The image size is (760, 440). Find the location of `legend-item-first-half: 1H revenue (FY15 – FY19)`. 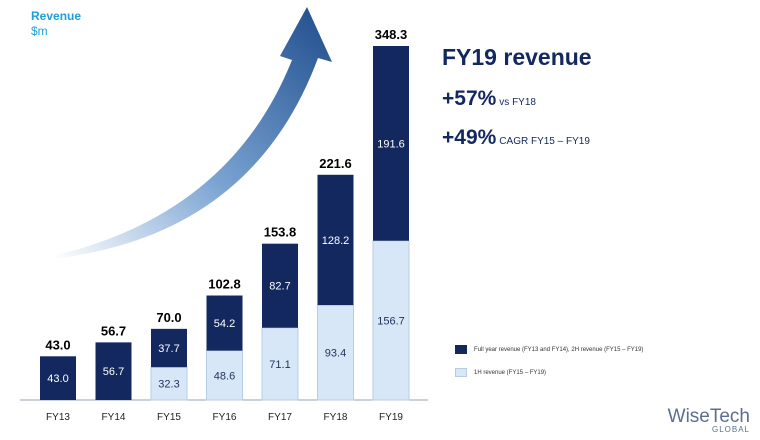

legend-item-first-half: 1H revenue (FY15 – FY19) is located at coordinates (500, 372).